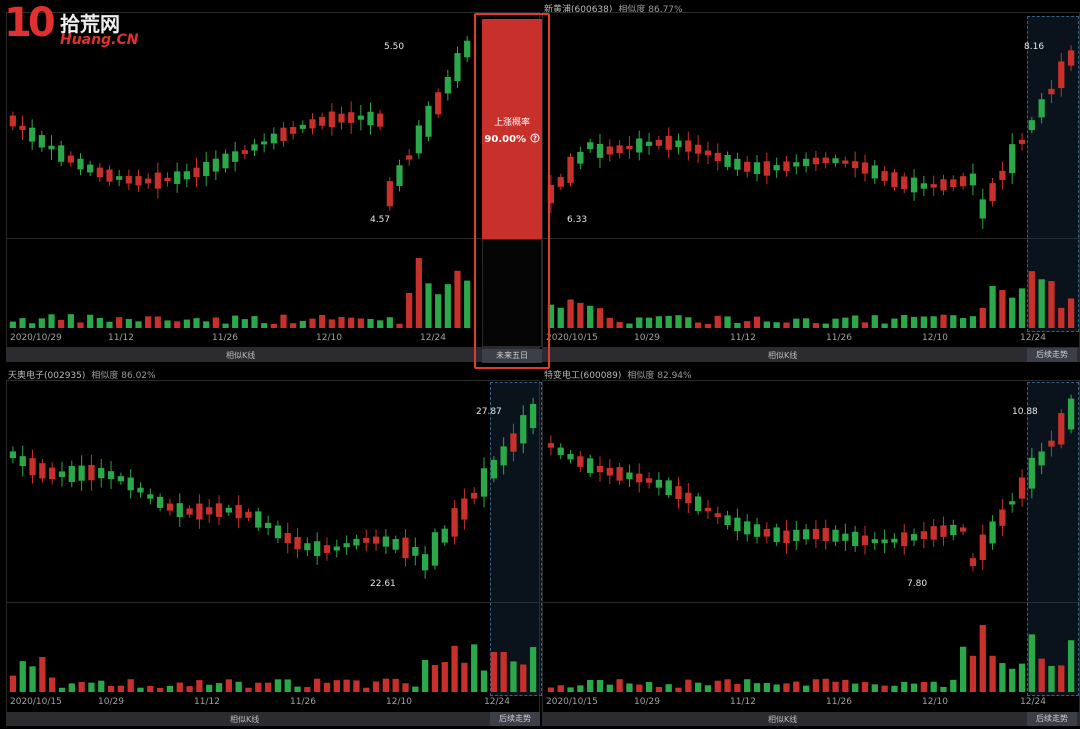 The image size is (1080, 729). What do you see at coordinates (650, 10) in the screenshot?
I see `similarity-value: 相似度 86.77%` at bounding box center [650, 10].